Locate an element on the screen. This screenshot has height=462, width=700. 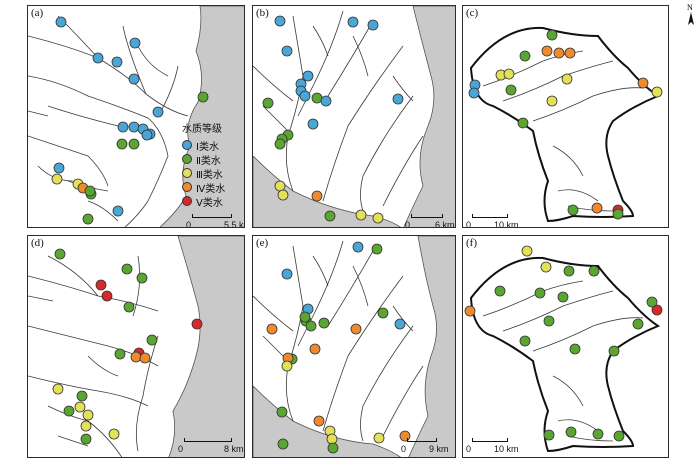
grade-v-swatch is located at coordinates (187, 201).